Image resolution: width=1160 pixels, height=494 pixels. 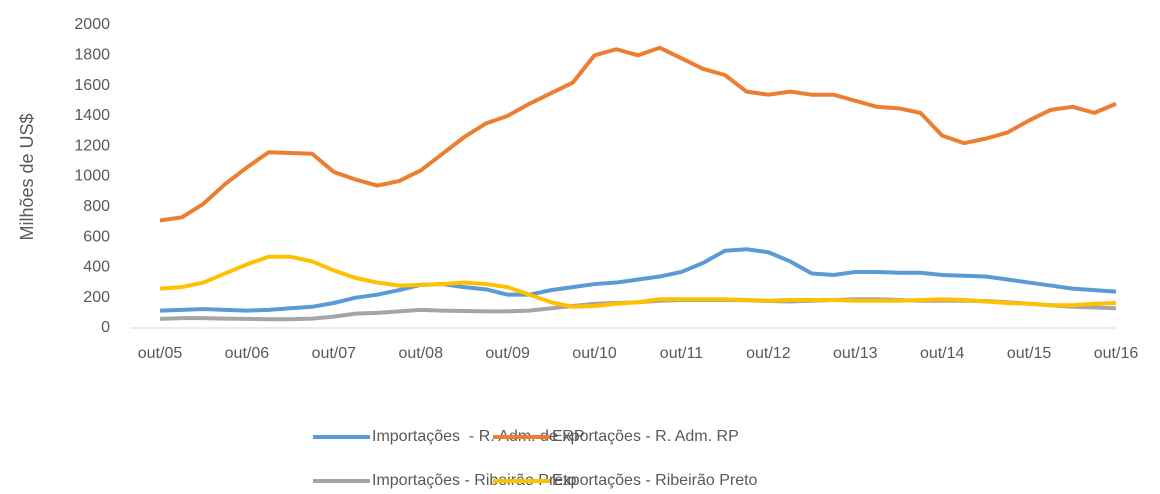 I want to click on x-tick-label: out/16, so click(x=1116, y=353).